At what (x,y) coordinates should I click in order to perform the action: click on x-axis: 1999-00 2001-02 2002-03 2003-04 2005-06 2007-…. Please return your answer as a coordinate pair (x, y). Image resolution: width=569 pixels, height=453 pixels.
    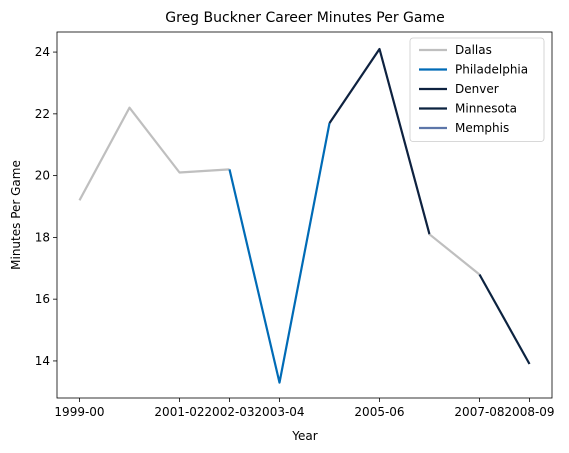
    Looking at the image, I should click on (304, 408).